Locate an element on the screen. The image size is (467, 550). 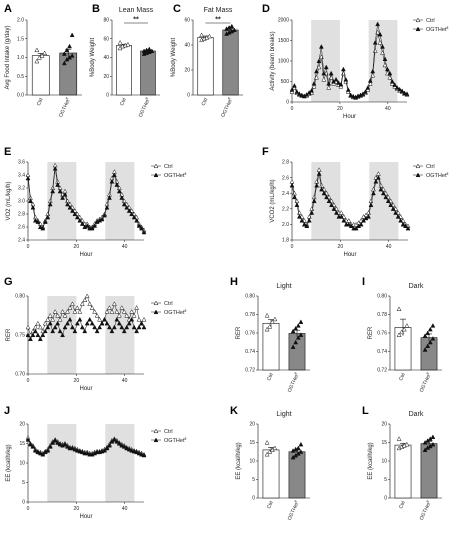
y-tick-label: 1.5 is located at coordinates (20, 39).